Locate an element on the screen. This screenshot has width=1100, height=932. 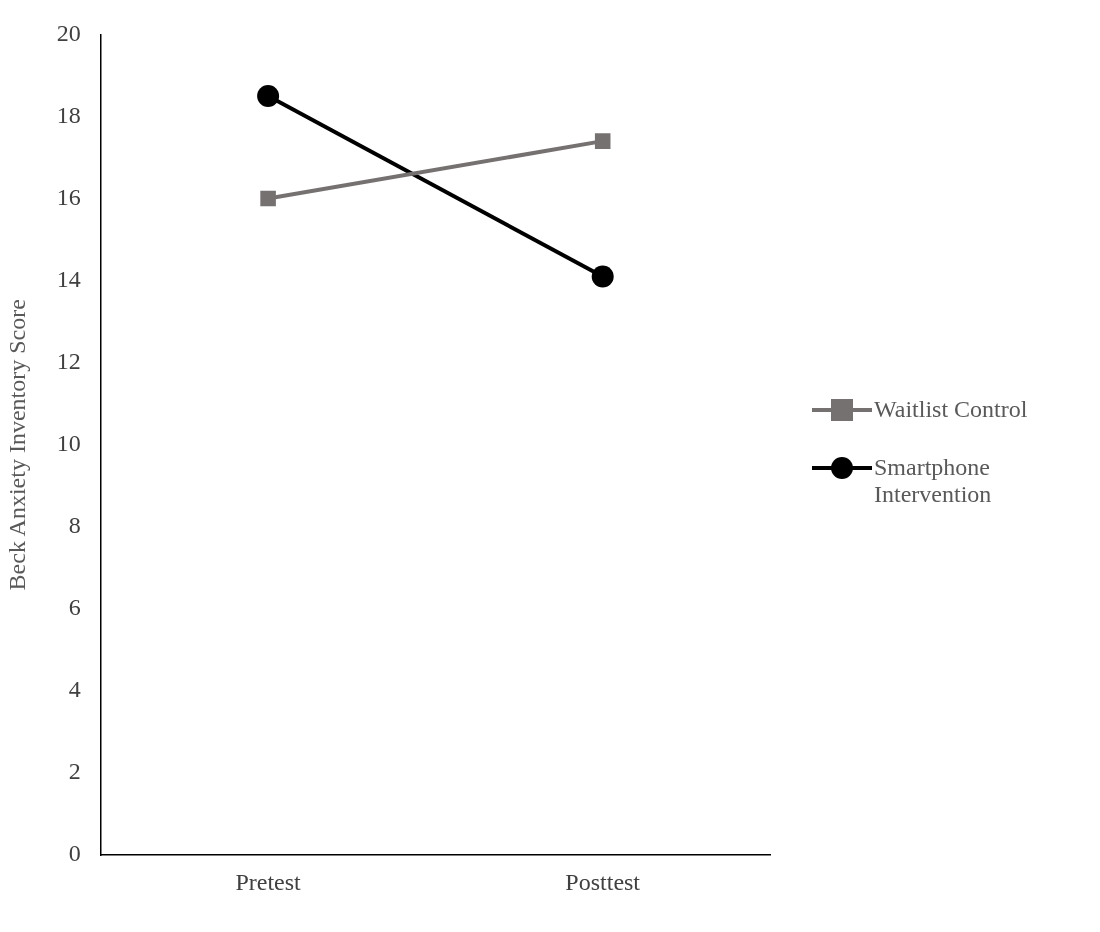
y-tick-label: 6 is located at coordinates (74, 607).